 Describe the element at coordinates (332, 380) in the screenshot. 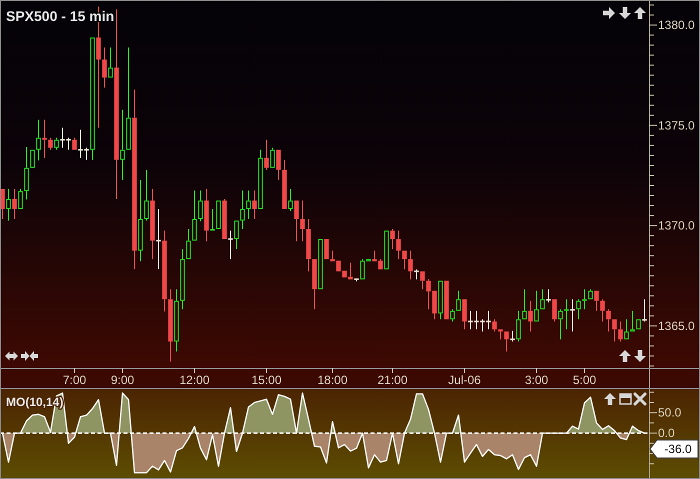

I see `x-tick-label: 18:00` at that location.